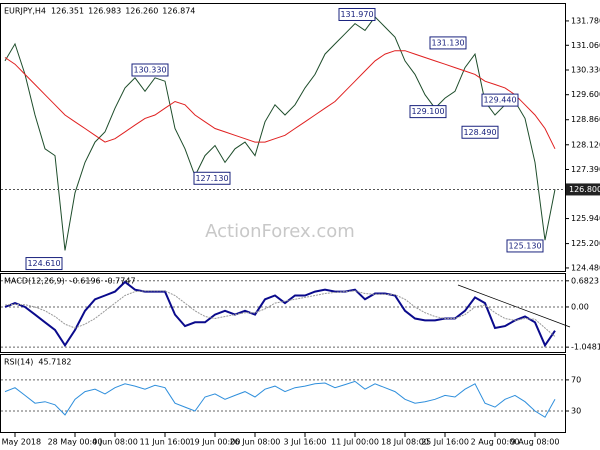 The height and width of the screenshot is (450, 600). Describe the element at coordinates (585, 267) in the screenshot. I see `y-tick-label: 124.480` at that location.